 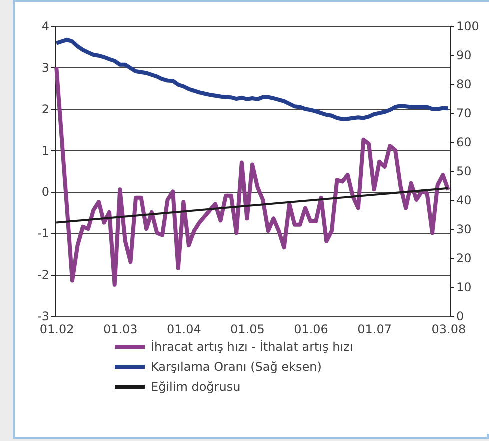 What do you see at coordinates (44, 317) in the screenshot?
I see `y-tick-label: -3` at bounding box center [44, 317].